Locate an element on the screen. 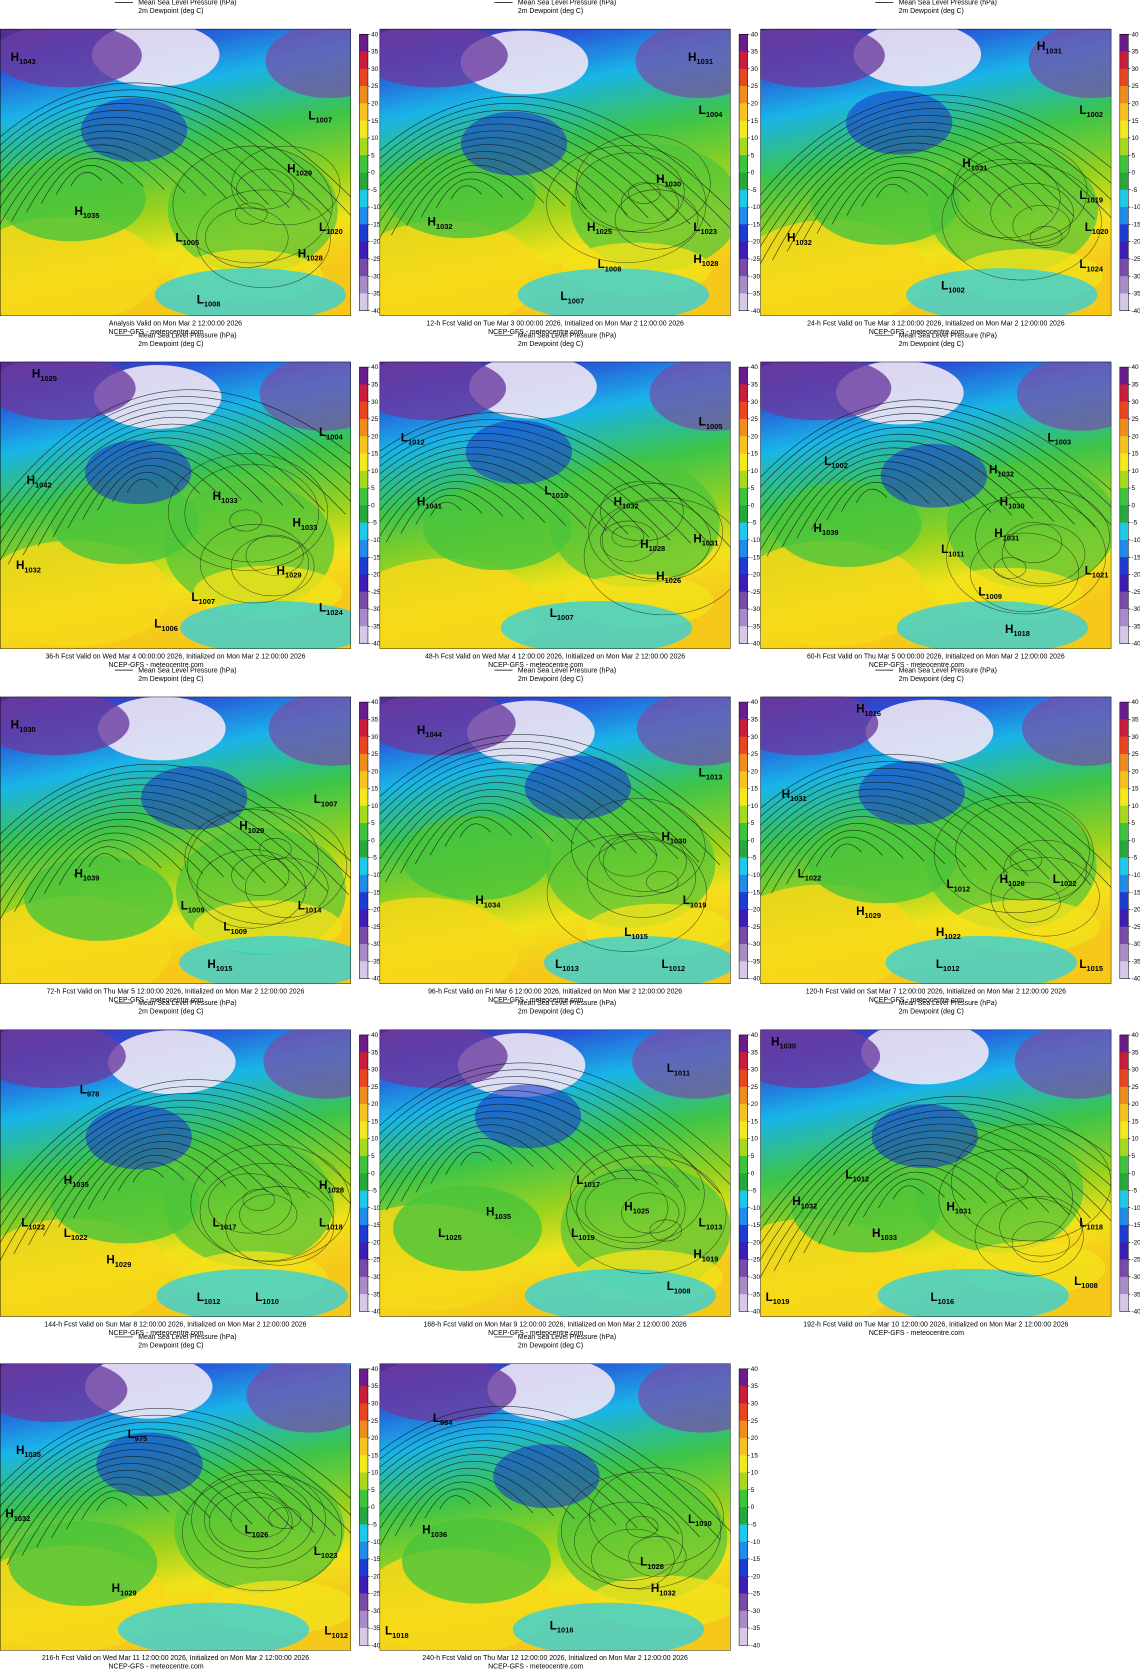 The width and height of the screenshot is (1140, 1670). pressure-center: L1012 is located at coordinates (857, 1175).